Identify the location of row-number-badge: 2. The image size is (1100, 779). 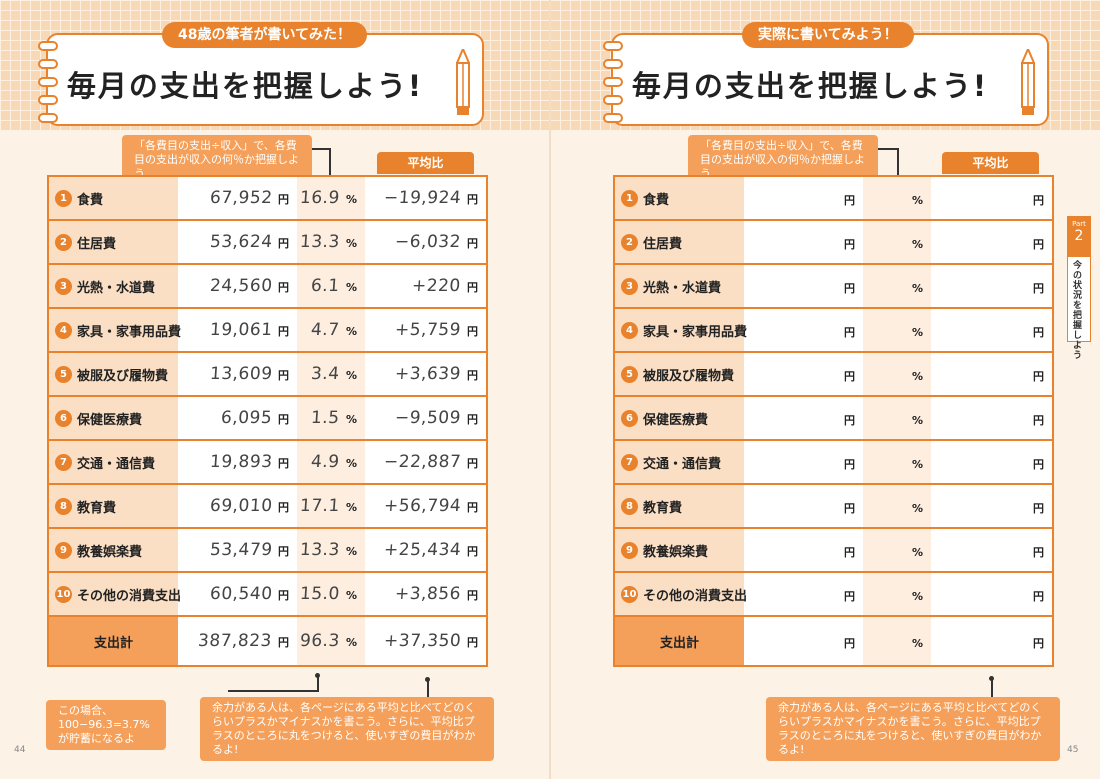
(63, 242).